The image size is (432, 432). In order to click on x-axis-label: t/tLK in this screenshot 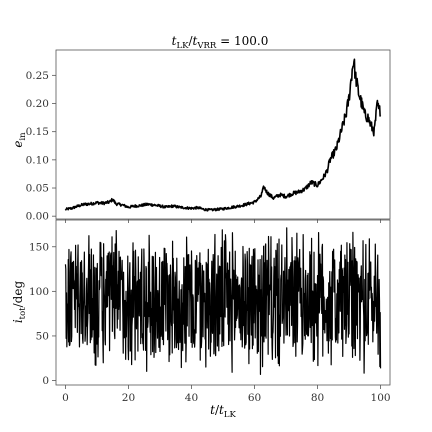, I will do `click(223, 411)`.